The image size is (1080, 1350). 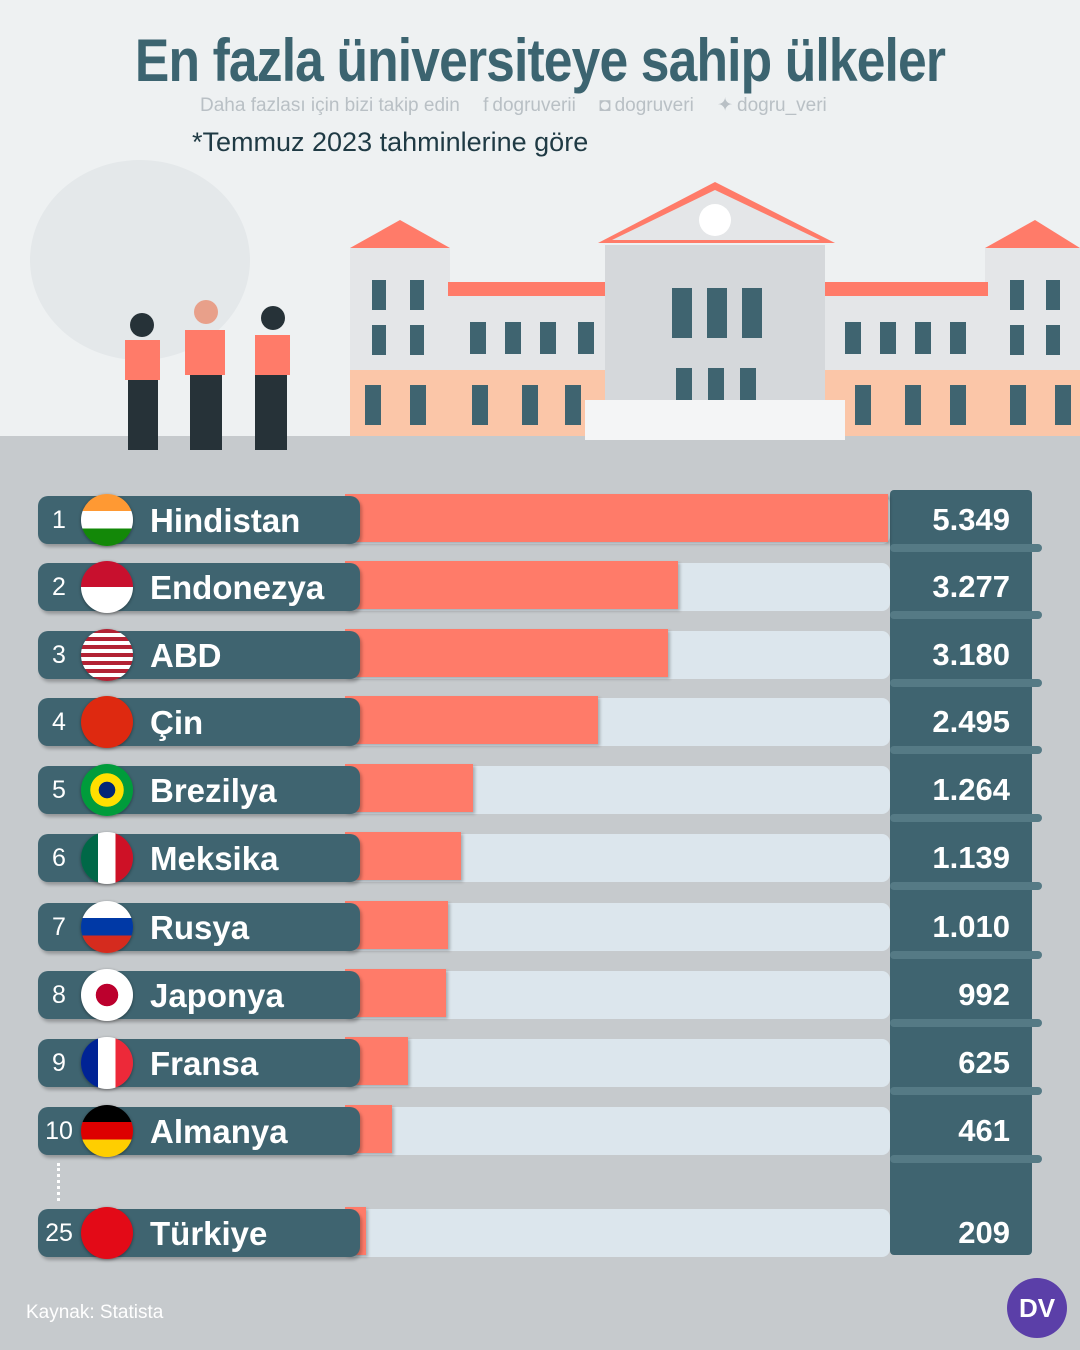 What do you see at coordinates (59, 1131) in the screenshot?
I see `rank-number: 10` at bounding box center [59, 1131].